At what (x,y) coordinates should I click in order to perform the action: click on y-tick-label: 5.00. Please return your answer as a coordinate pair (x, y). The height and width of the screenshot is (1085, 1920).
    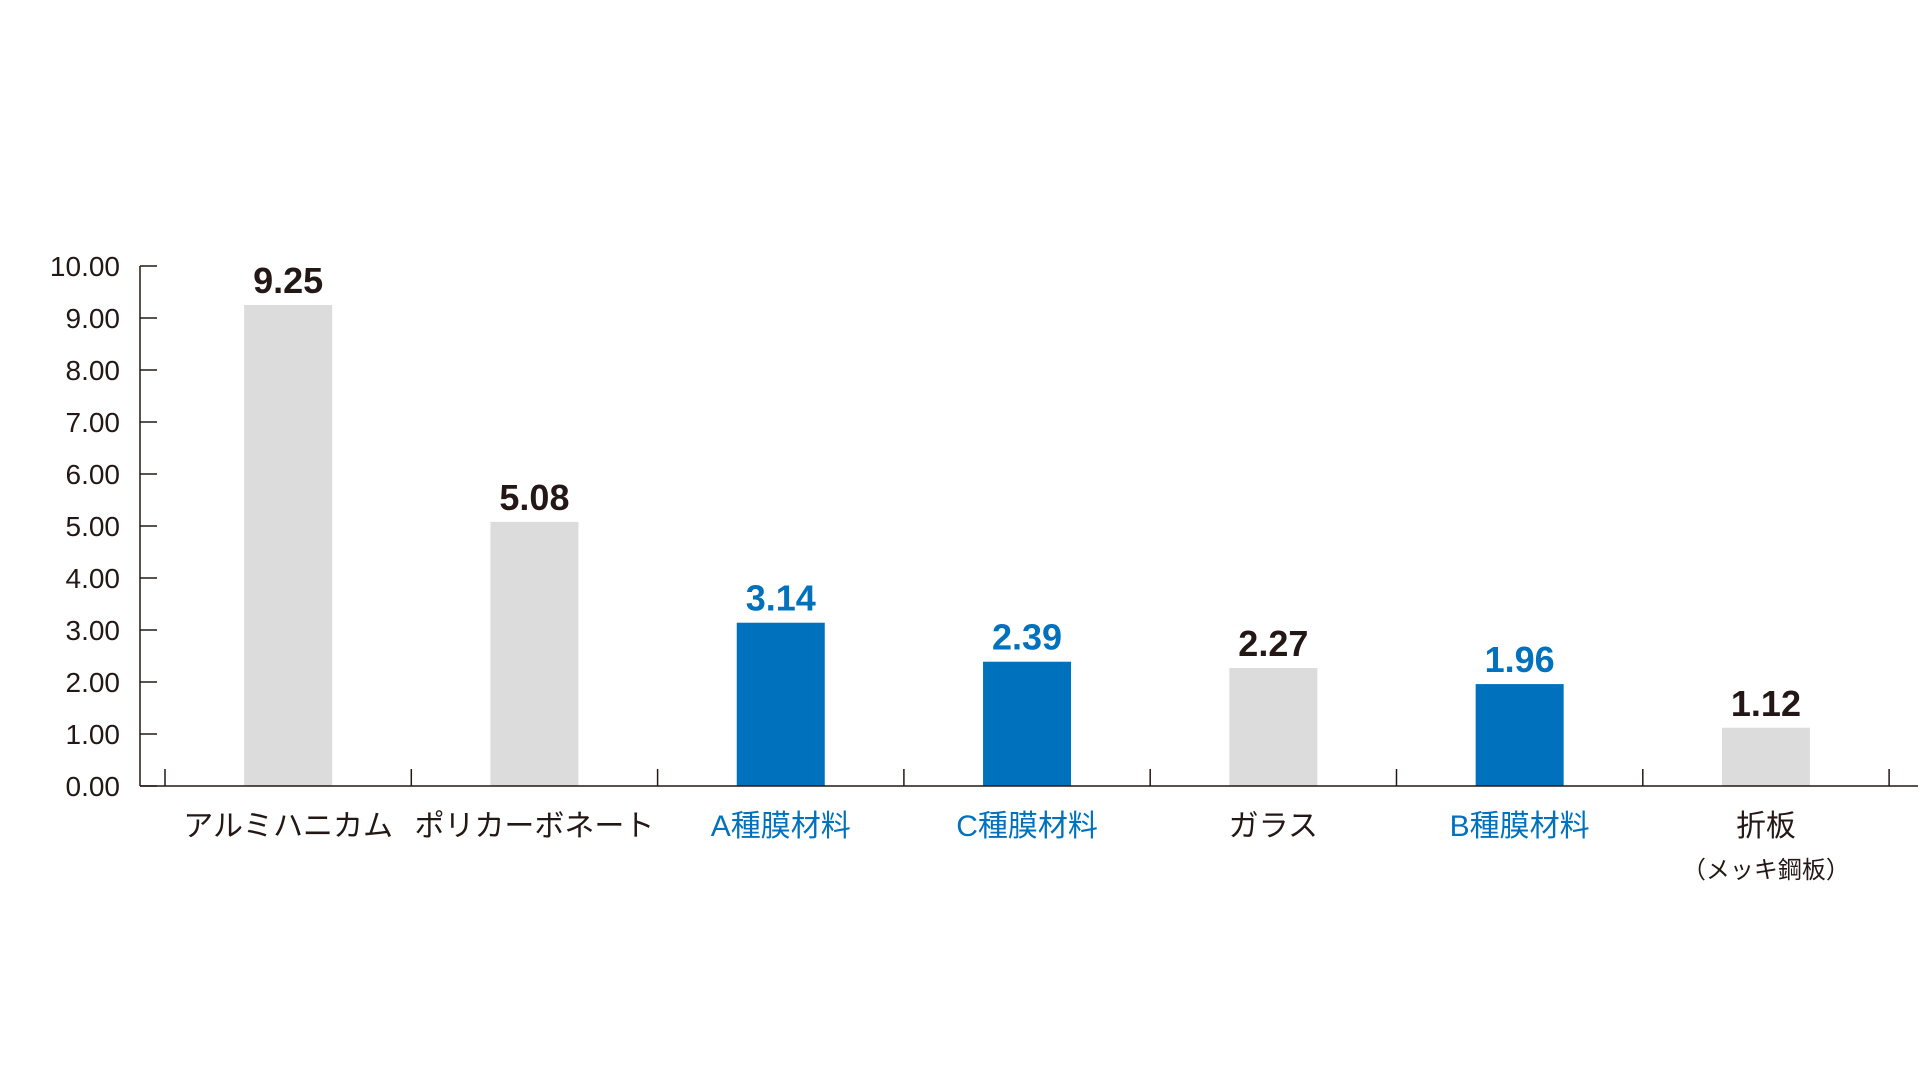
    Looking at the image, I should click on (93, 526).